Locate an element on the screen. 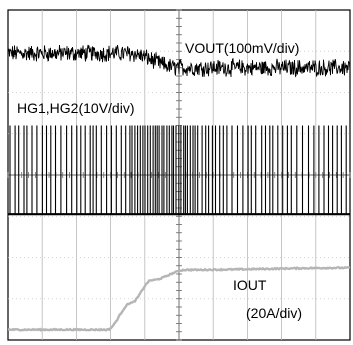  vout-label: VOUT(100mV/div) is located at coordinates (242, 48).